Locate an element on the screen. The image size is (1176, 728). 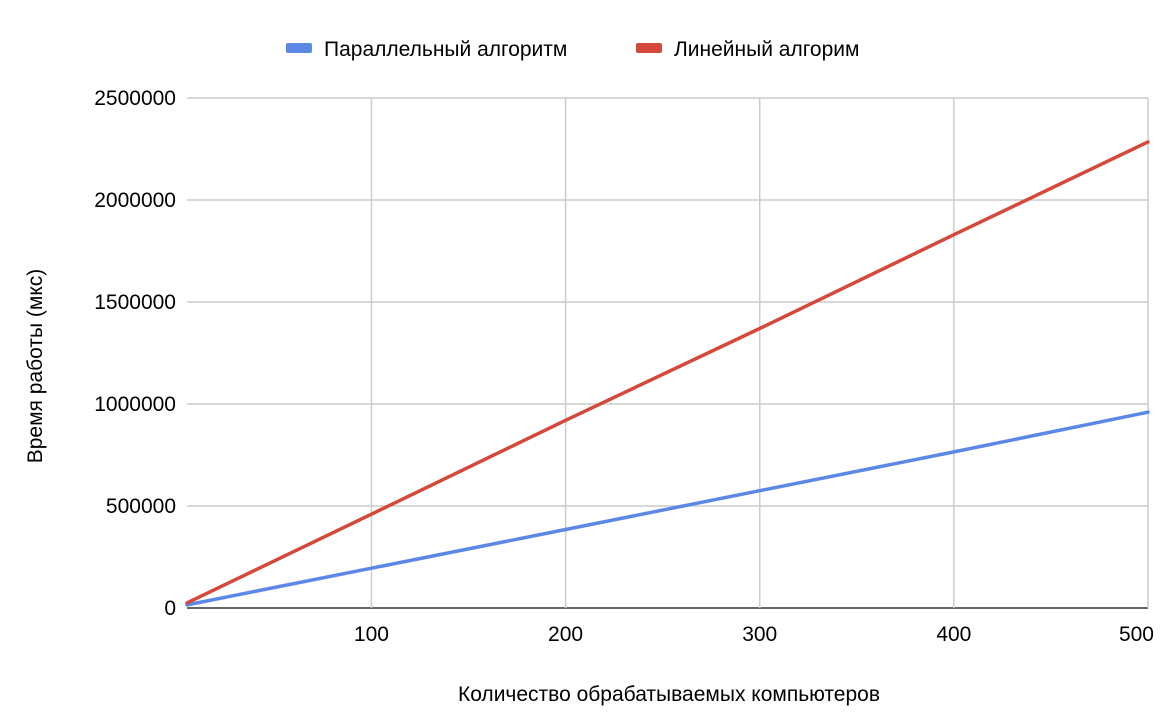
x-tick-label: 100 is located at coordinates (371, 634).